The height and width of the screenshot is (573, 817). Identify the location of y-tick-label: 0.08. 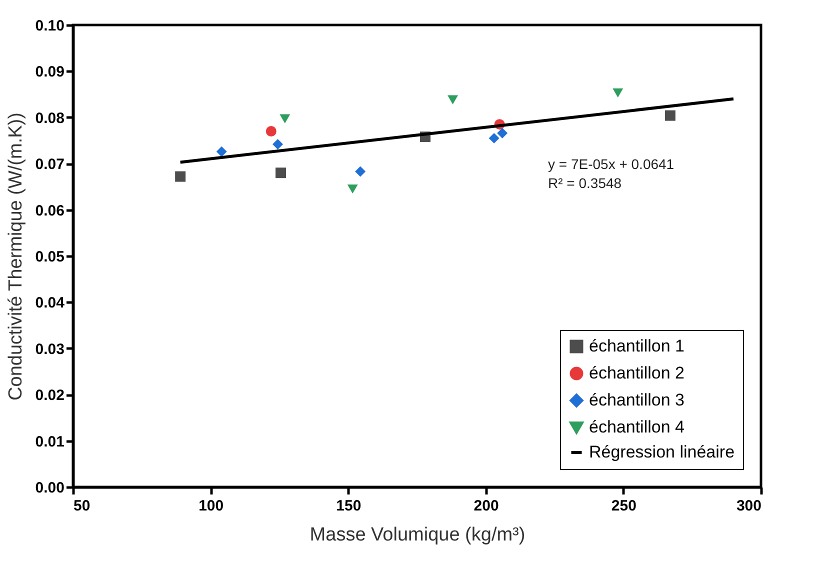
(49, 118).